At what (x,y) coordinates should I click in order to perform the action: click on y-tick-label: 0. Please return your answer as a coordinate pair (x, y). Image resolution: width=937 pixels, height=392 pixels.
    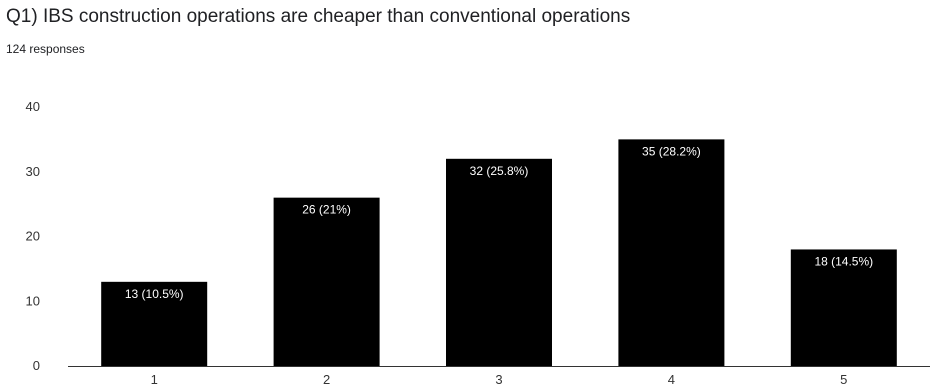
    Looking at the image, I should click on (36, 365).